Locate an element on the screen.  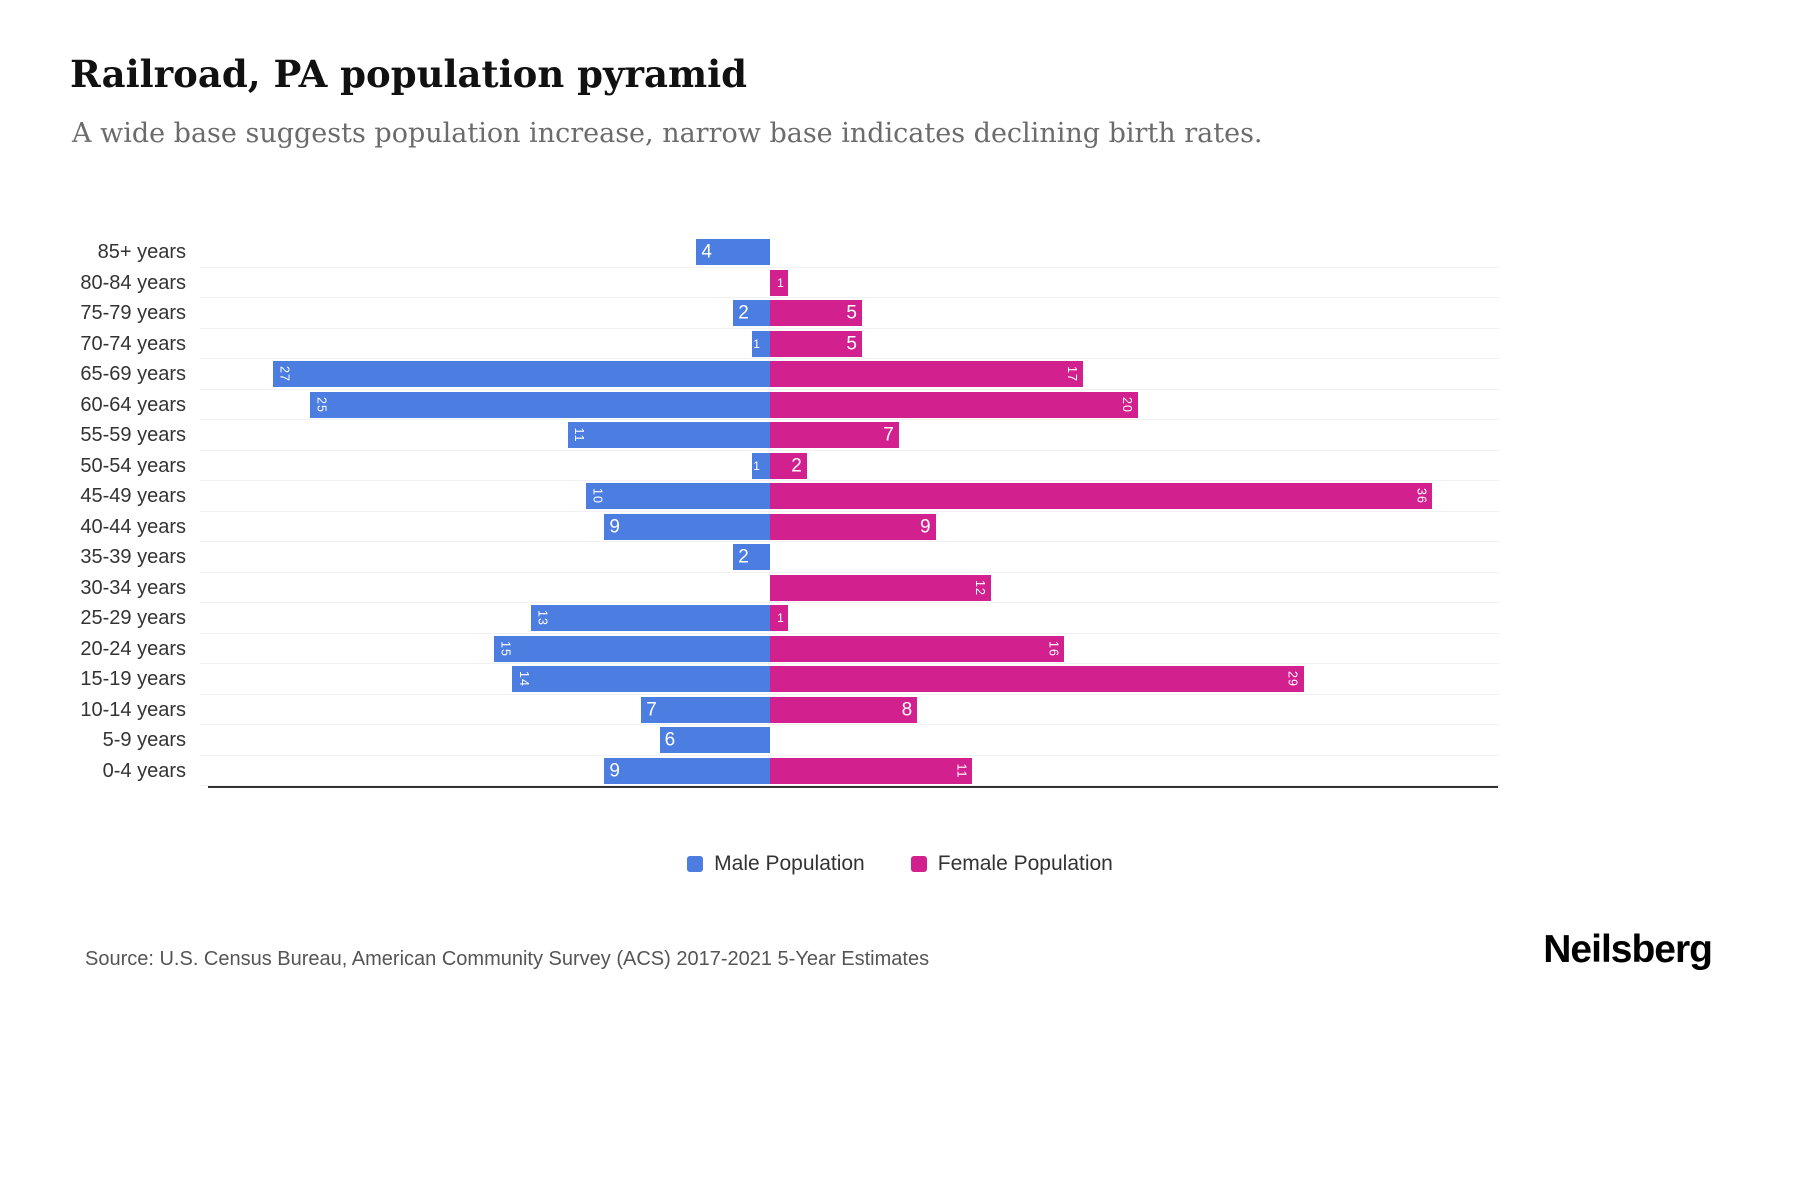
row-band: 9 11 is located at coordinates (850, 771).